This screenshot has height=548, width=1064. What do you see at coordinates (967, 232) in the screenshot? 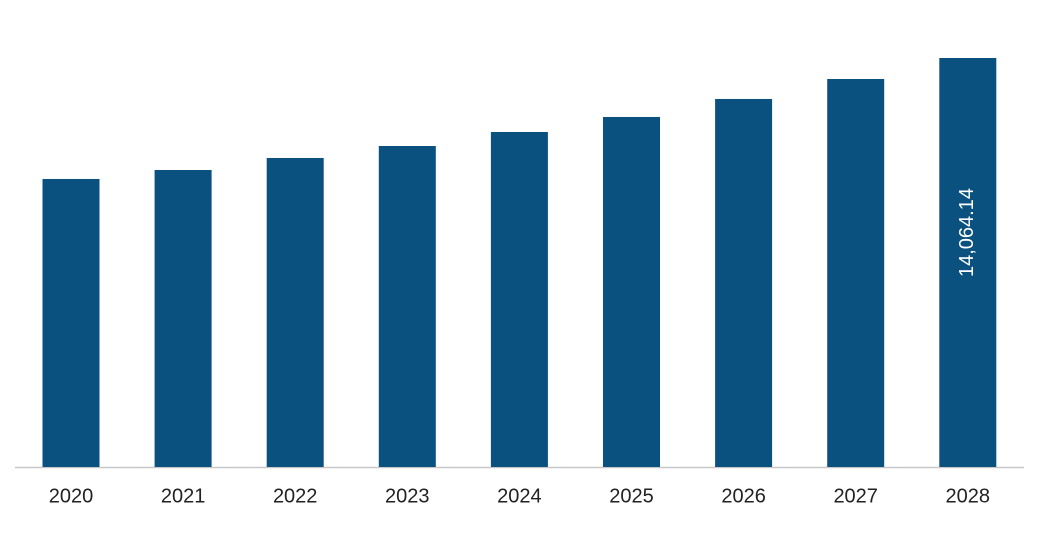
I see `data-label: 14,064.14` at bounding box center [967, 232].